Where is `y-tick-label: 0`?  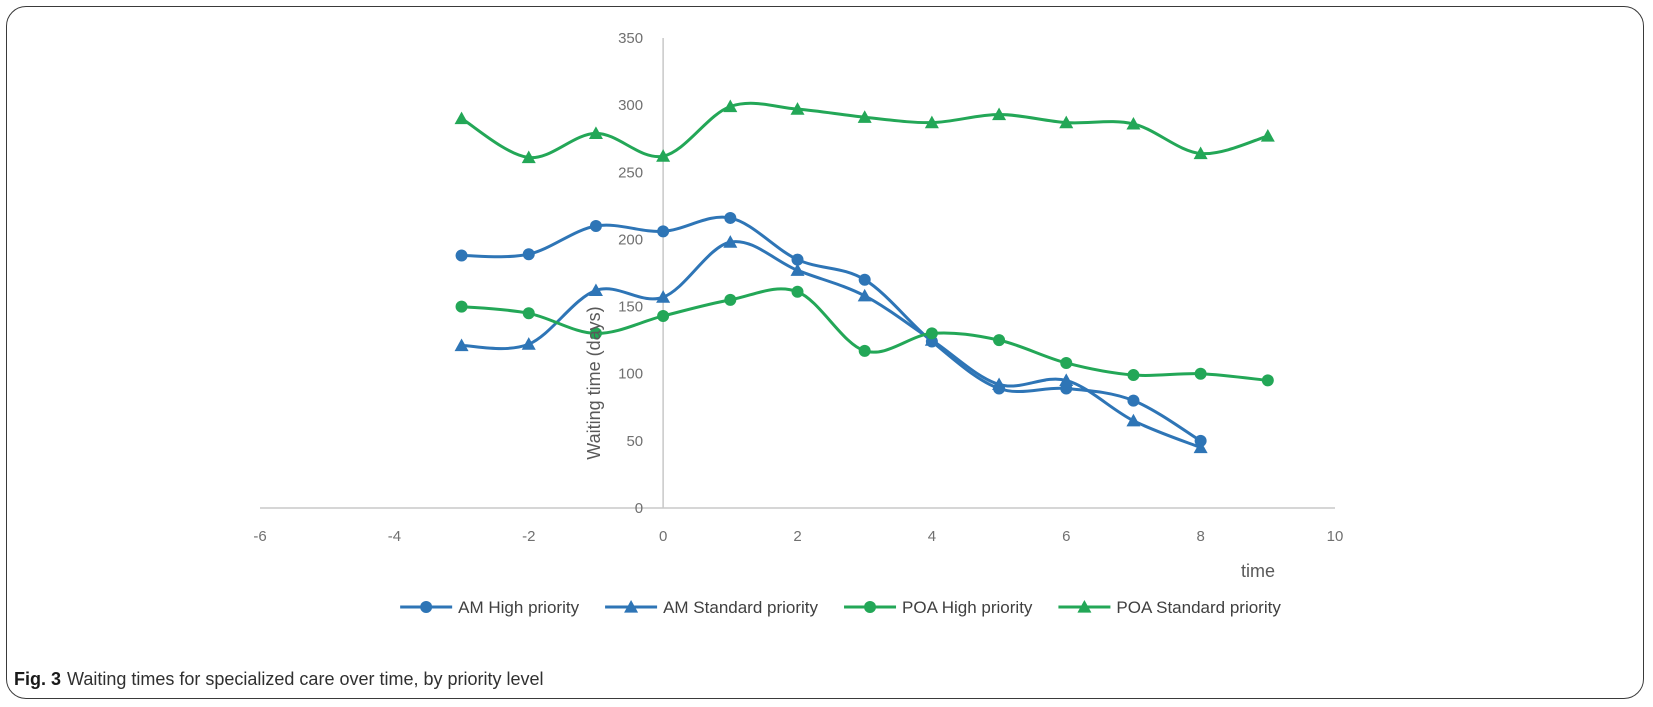
y-tick-label: 0 is located at coordinates (639, 508).